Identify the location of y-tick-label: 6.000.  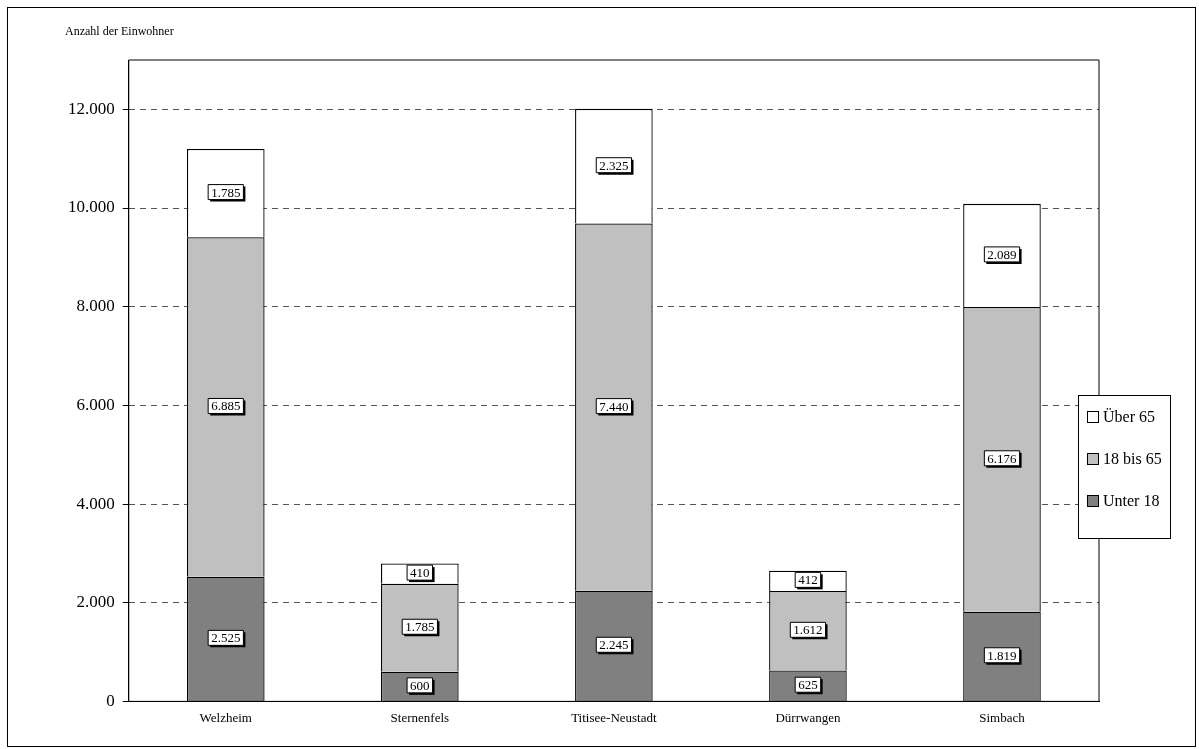
(95, 404).